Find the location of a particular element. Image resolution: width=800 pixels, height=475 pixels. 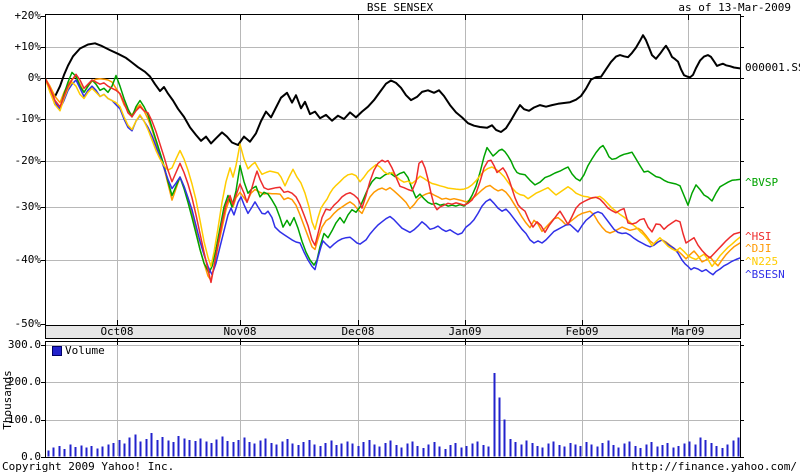

as-of-date: as of 13-Mar-2009 is located at coordinates (734, 7).